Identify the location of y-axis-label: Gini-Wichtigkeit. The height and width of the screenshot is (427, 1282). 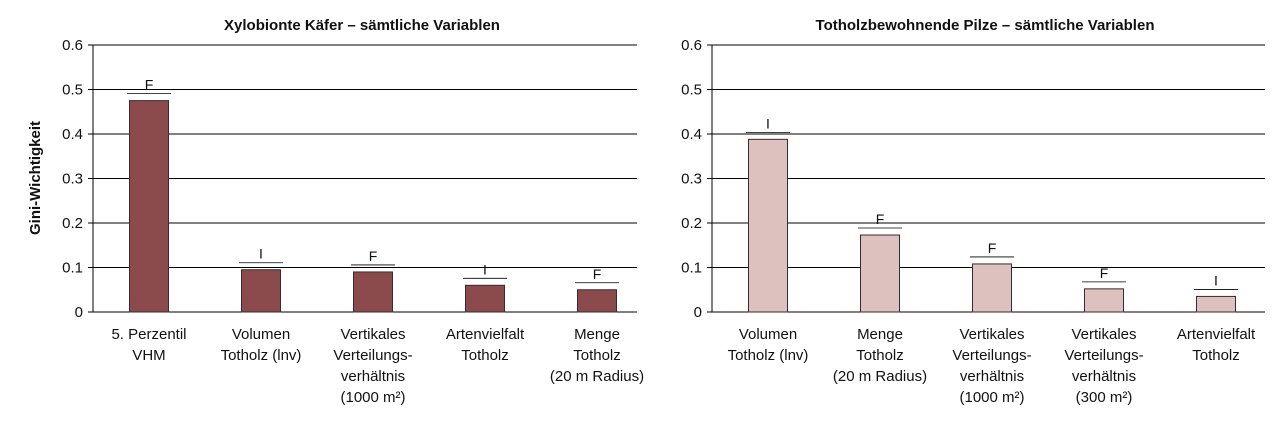
(35, 178).